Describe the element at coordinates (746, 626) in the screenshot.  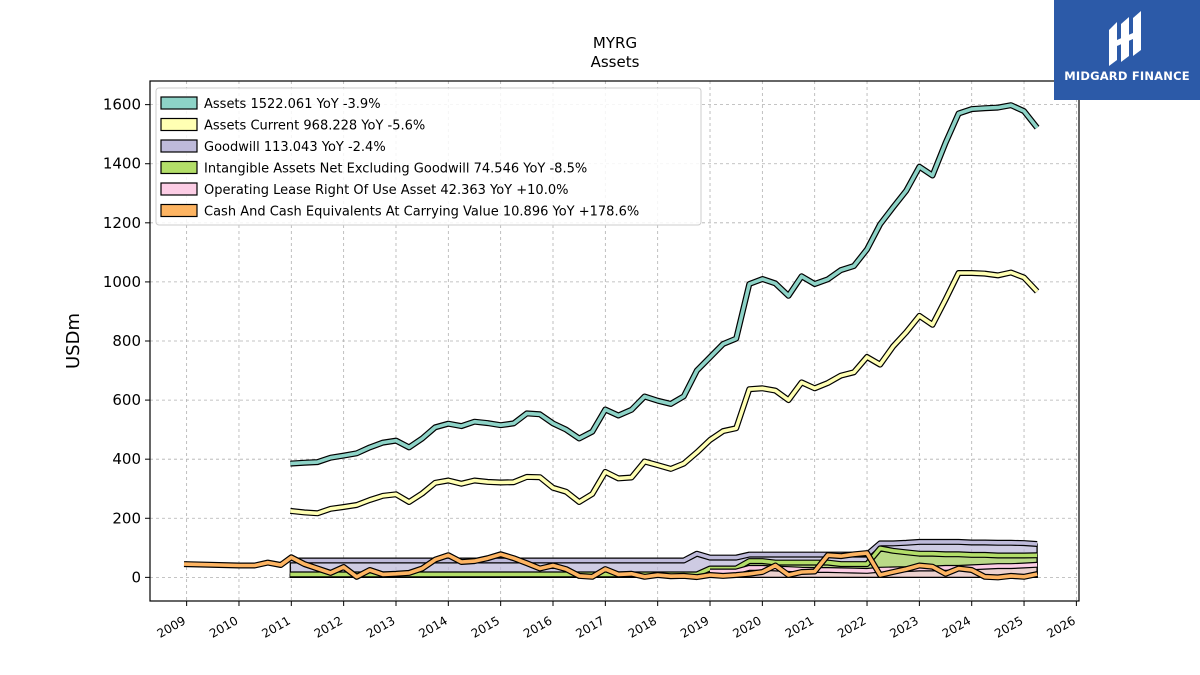
I see `x-tick-label: 2020` at that location.